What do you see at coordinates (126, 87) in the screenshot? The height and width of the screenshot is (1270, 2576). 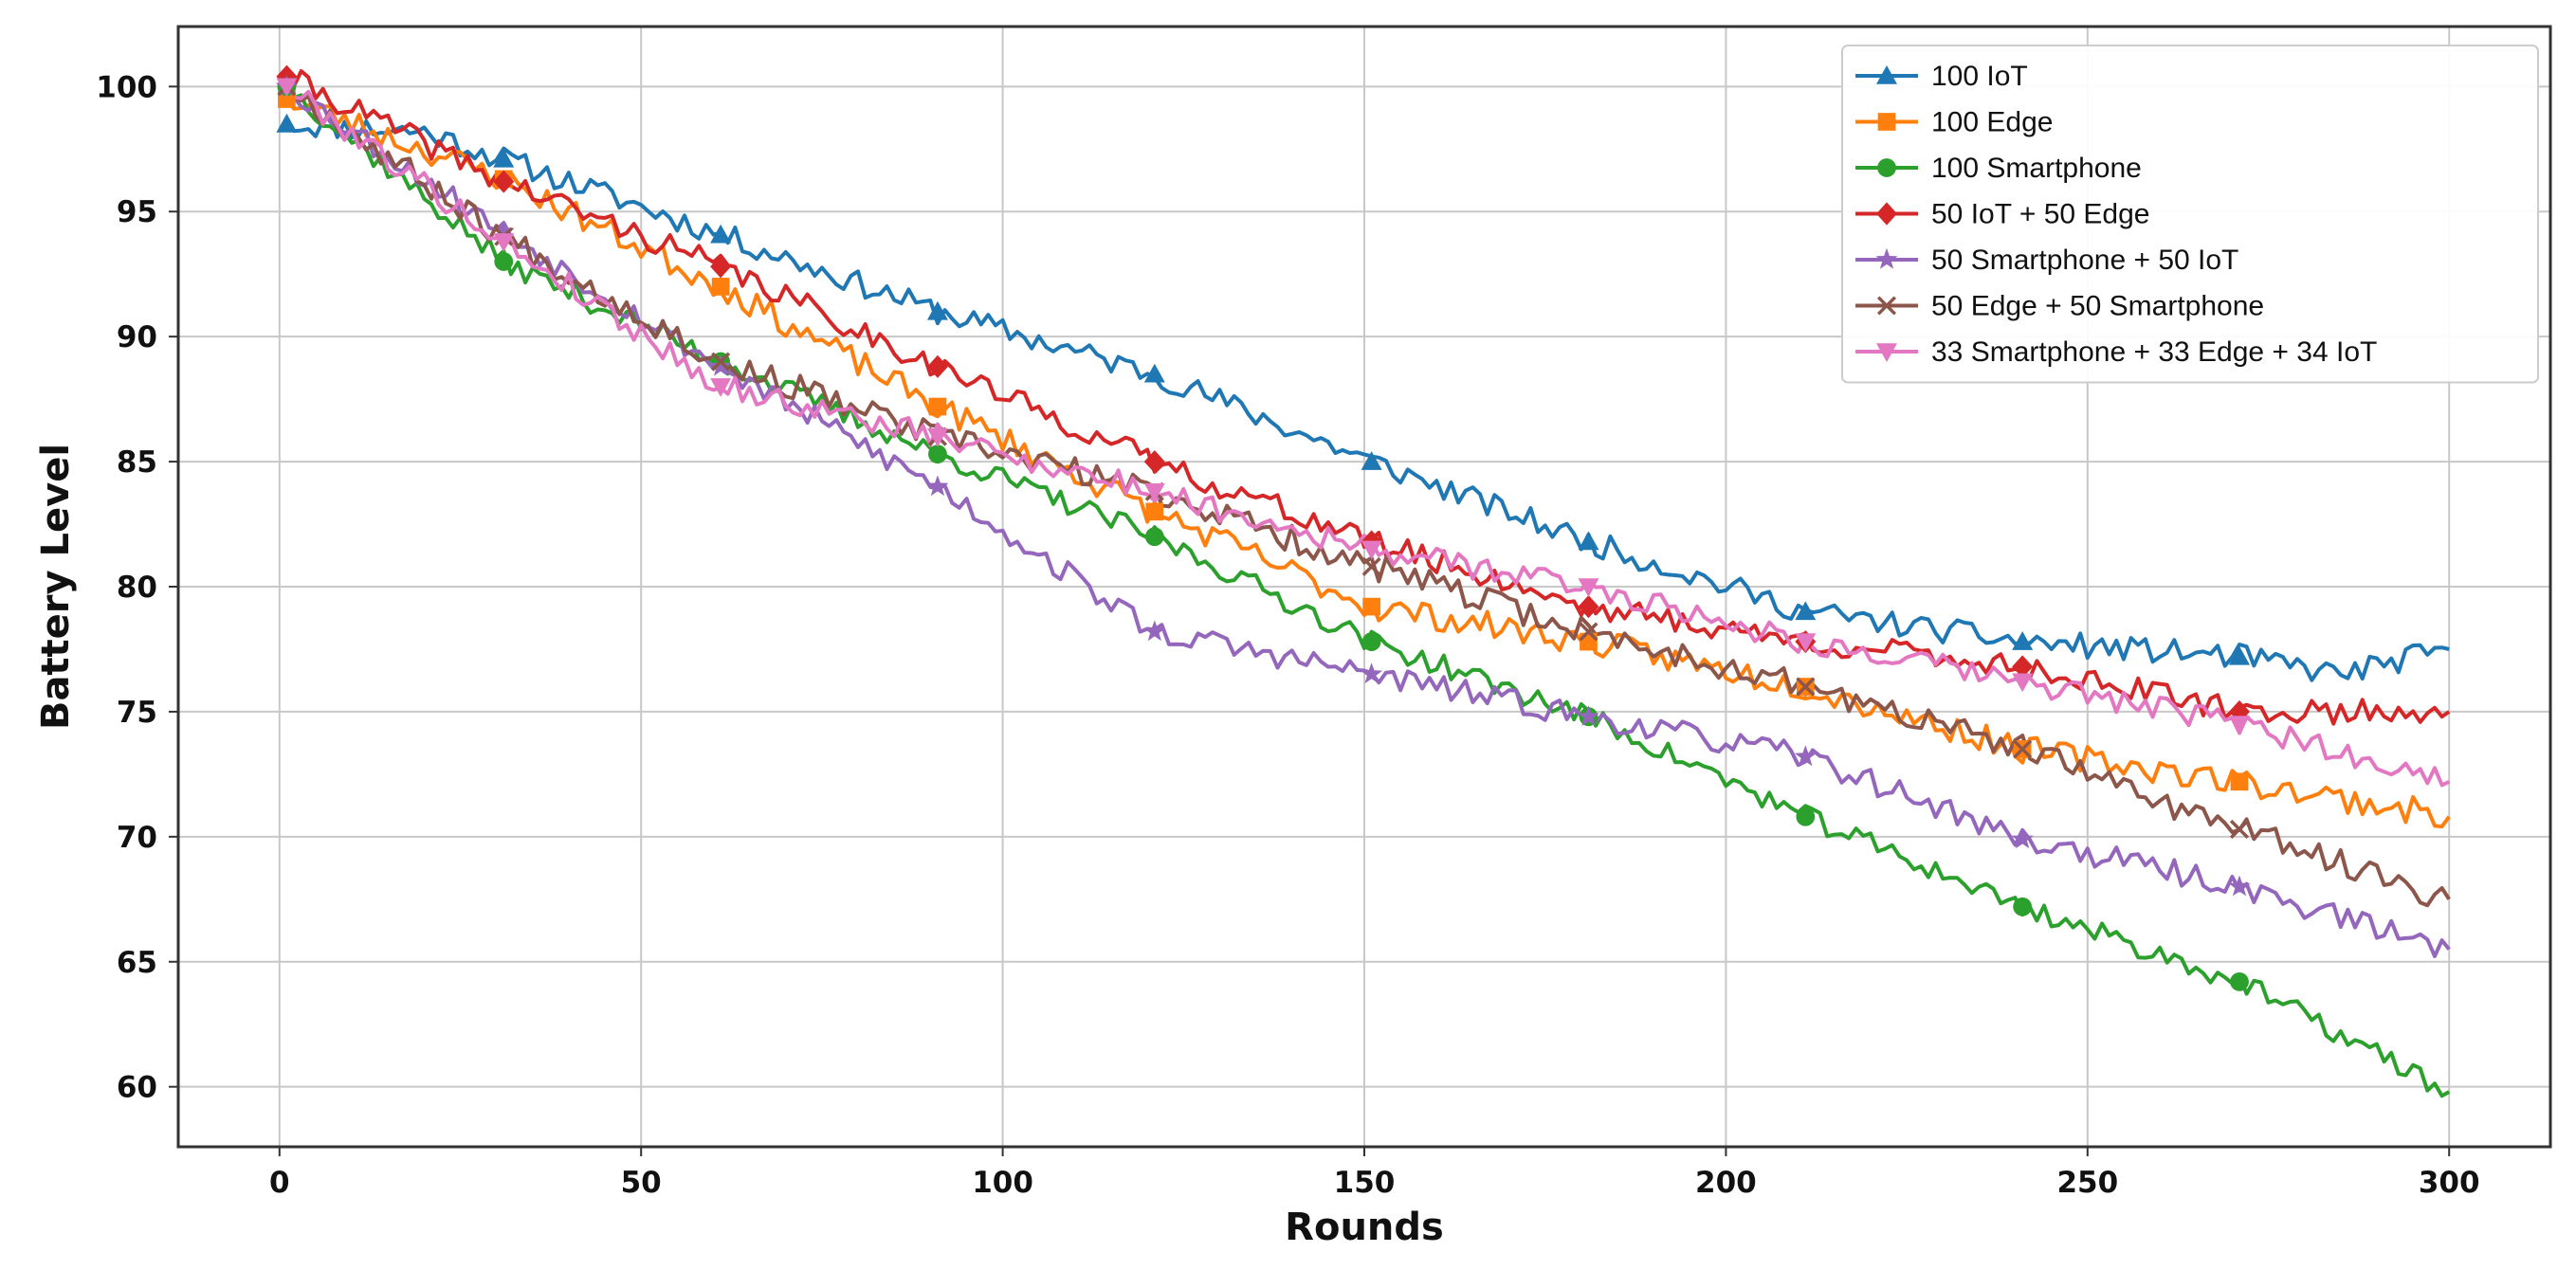 I see `y-tick-label: 100` at bounding box center [126, 87].